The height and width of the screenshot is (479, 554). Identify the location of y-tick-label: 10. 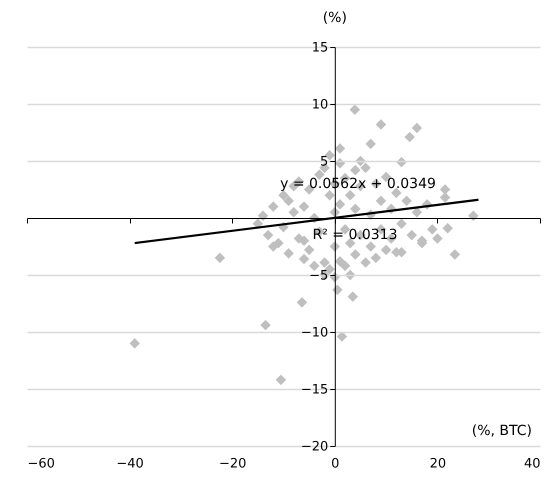
(320, 105).